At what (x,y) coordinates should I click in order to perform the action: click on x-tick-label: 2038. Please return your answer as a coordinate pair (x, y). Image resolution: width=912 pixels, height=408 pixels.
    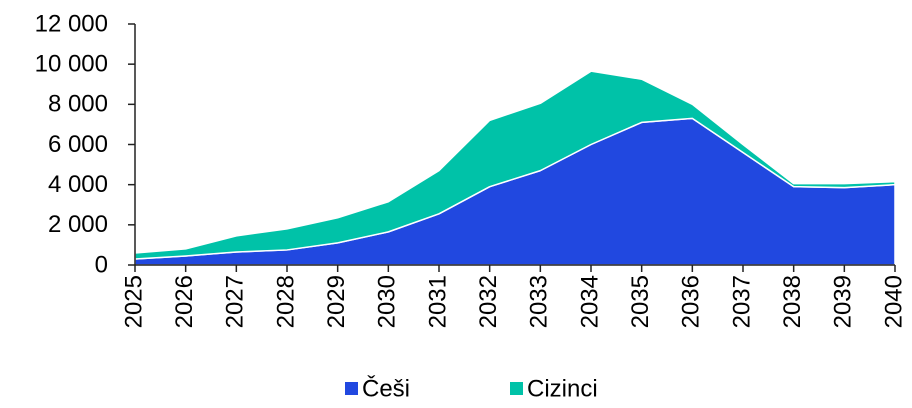
    Looking at the image, I should click on (792, 301).